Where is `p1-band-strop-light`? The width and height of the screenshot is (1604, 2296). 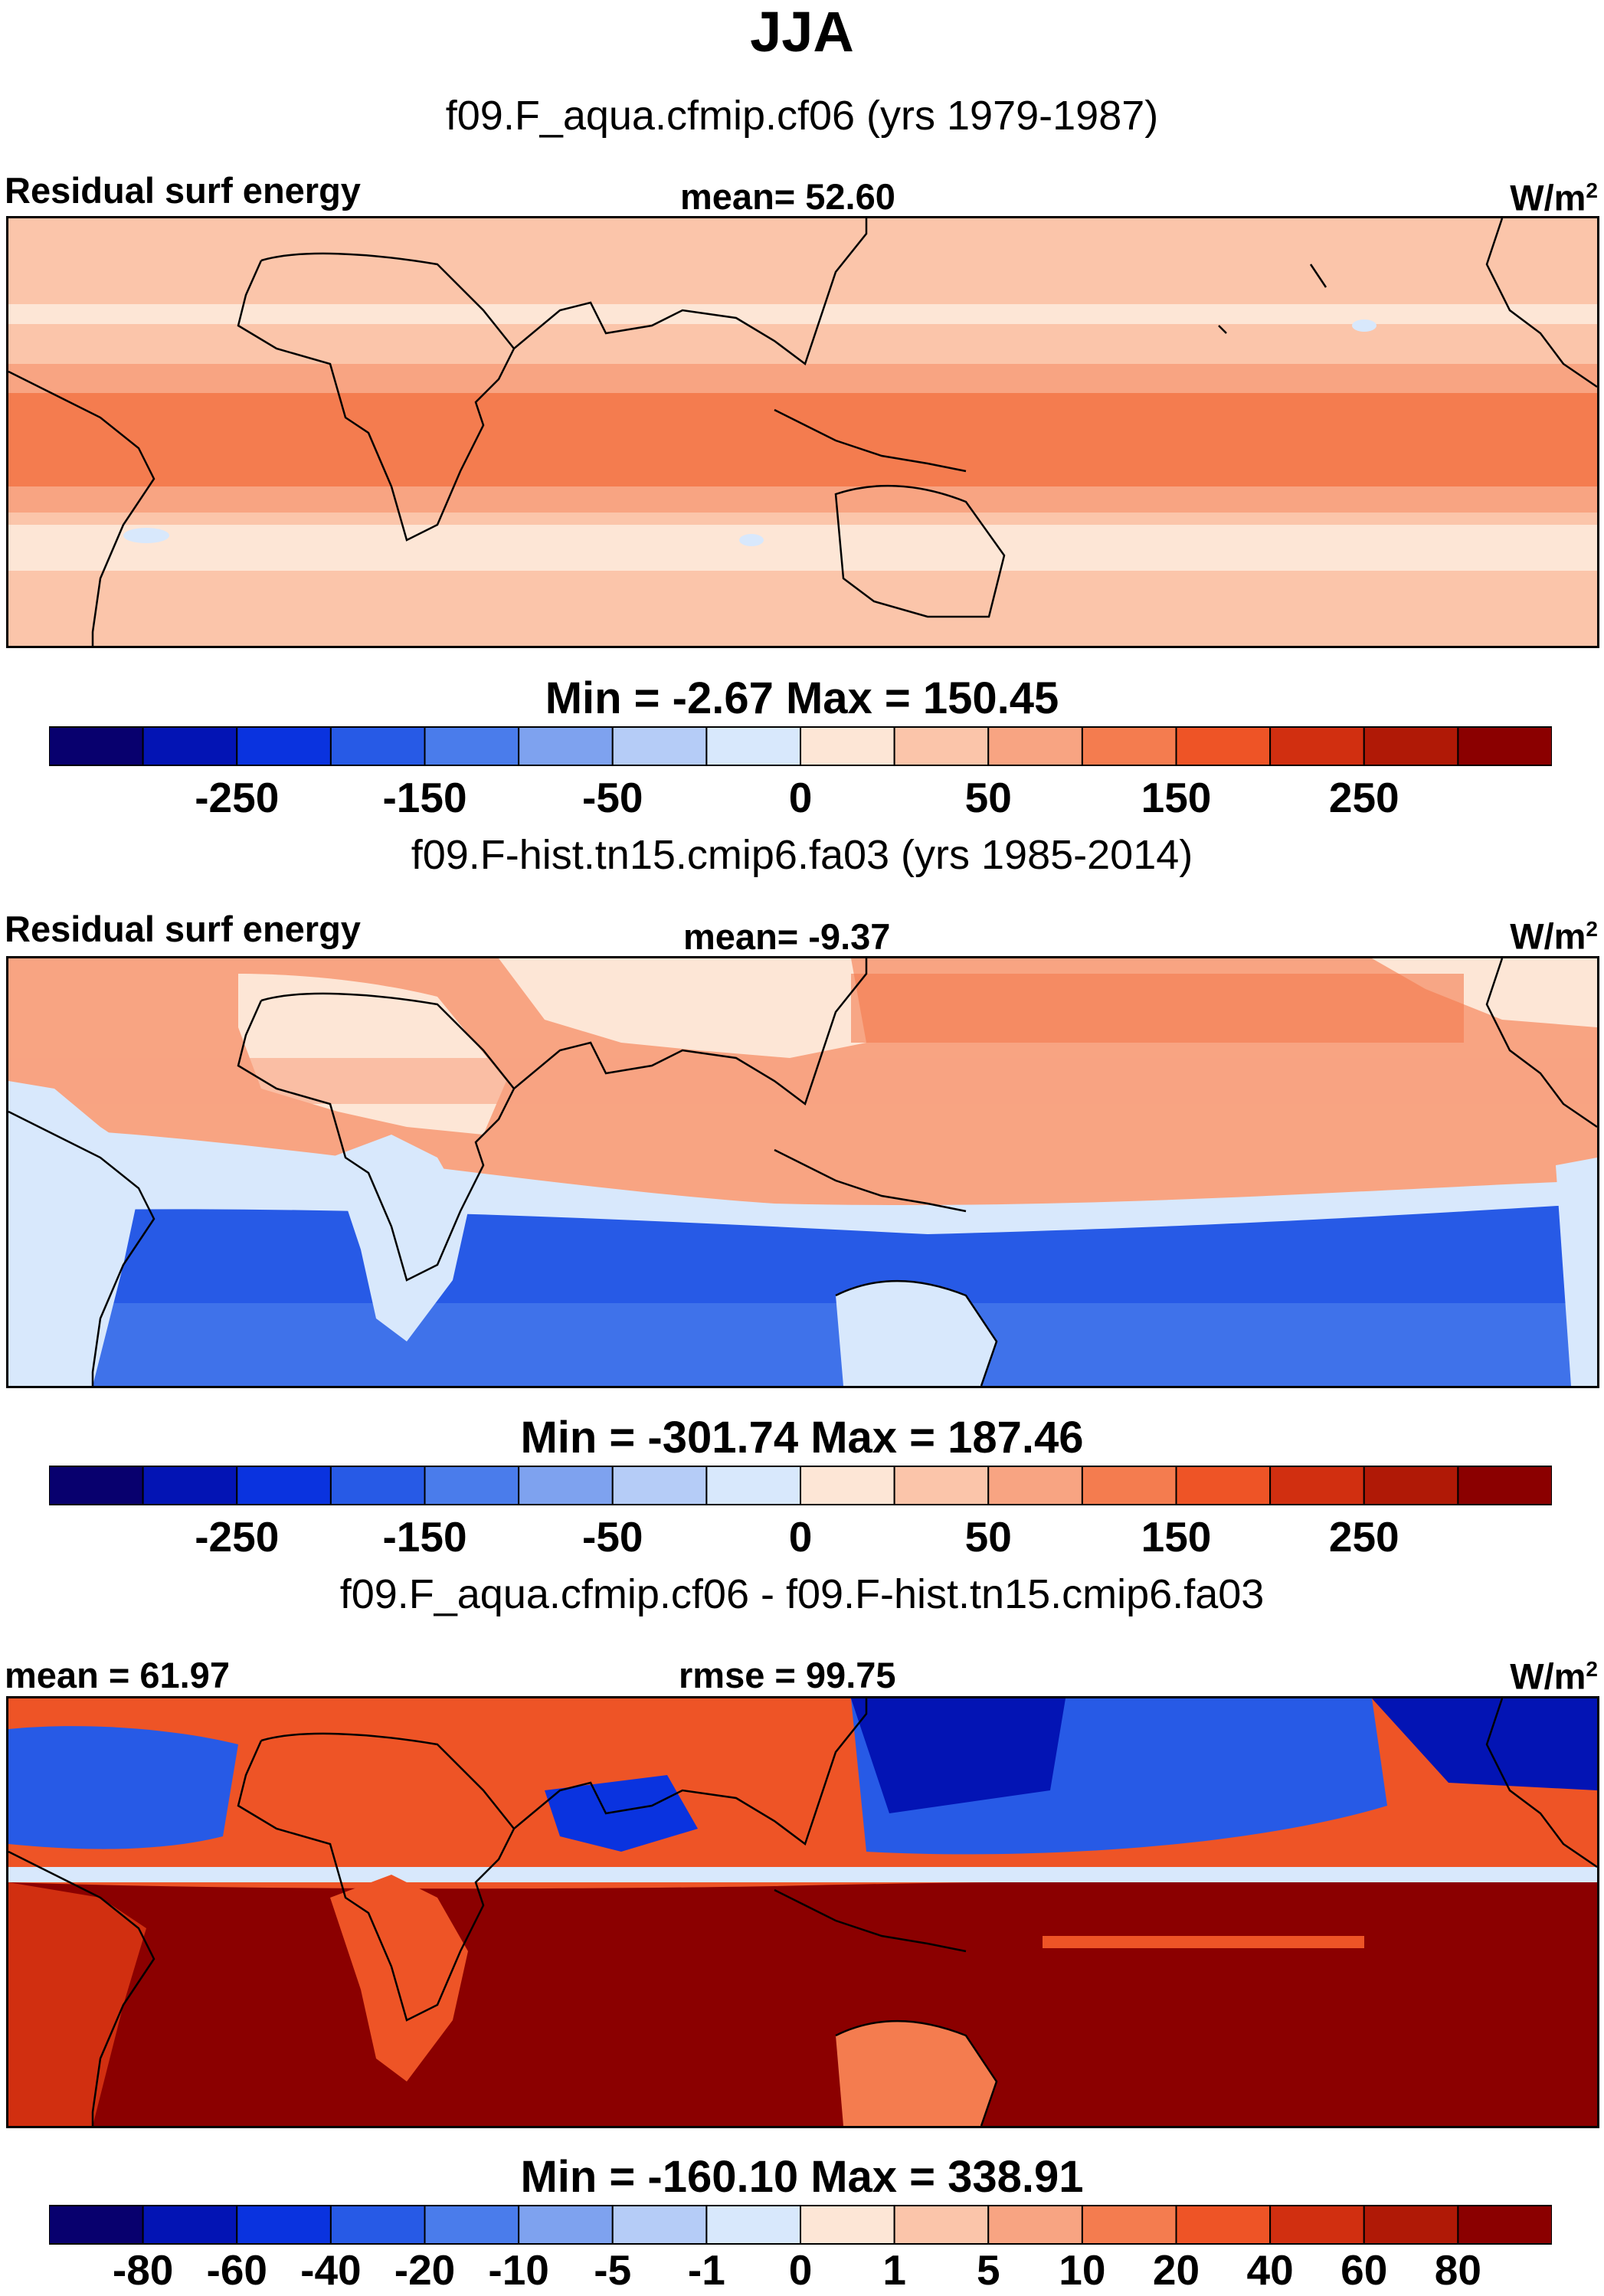 p1-band-strop-light is located at coordinates (802, 548).